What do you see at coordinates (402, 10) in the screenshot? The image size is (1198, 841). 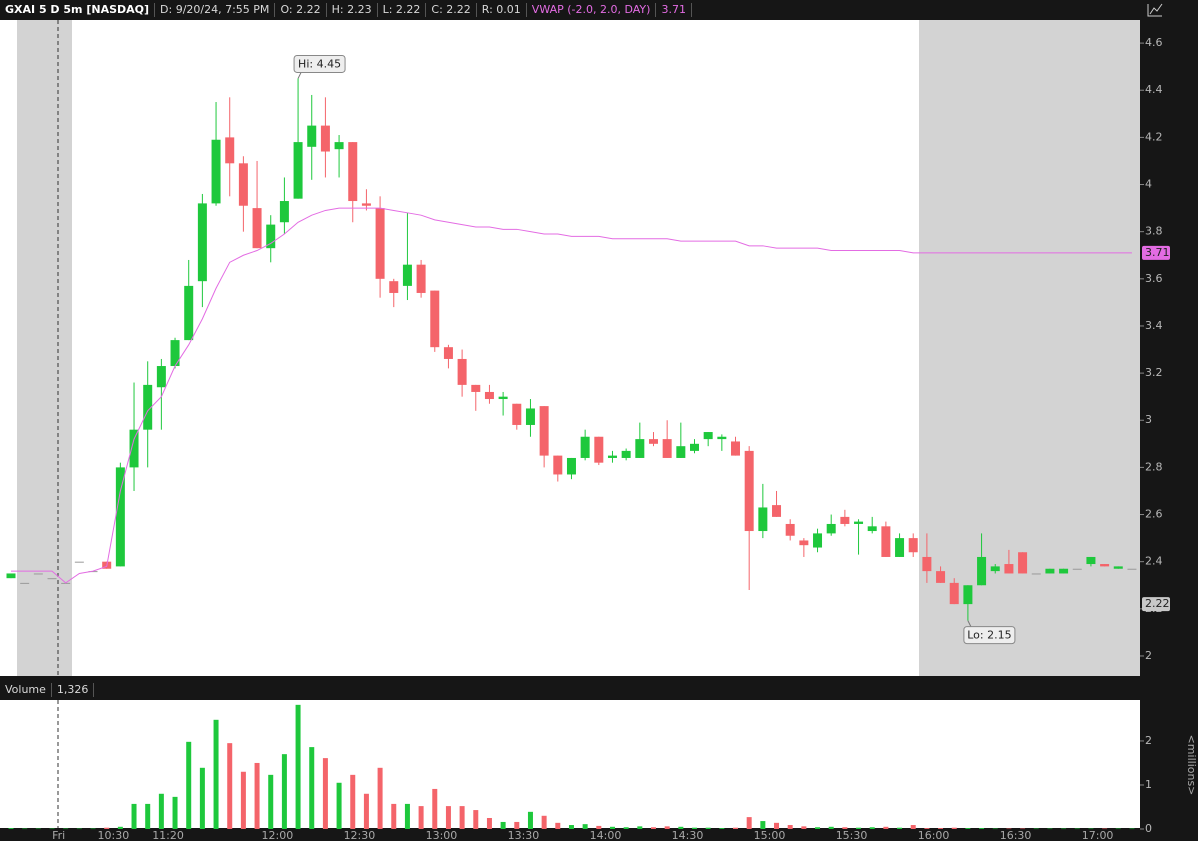 I see `field: L: 2.22` at bounding box center [402, 10].